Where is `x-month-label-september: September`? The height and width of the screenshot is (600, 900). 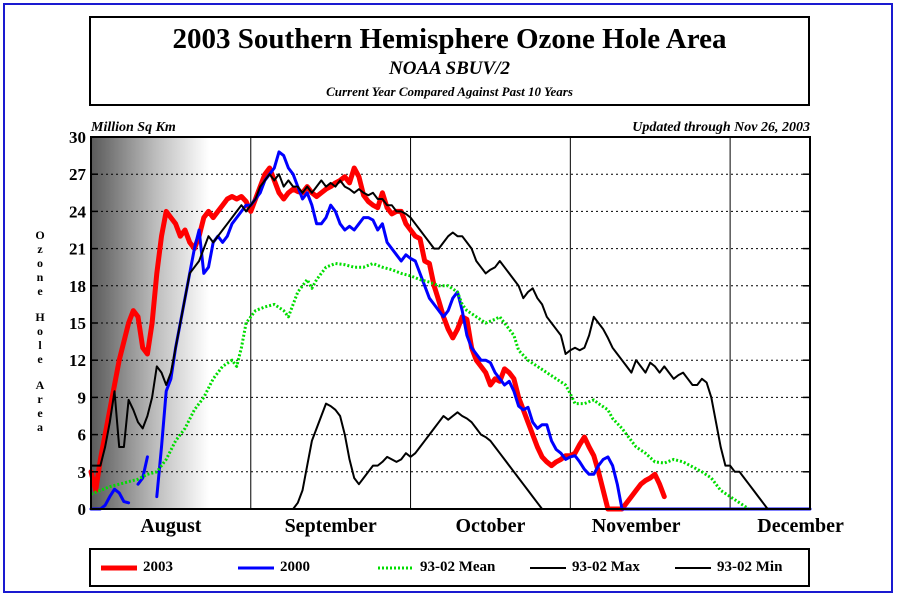
x-month-label-september: September is located at coordinates (331, 526).